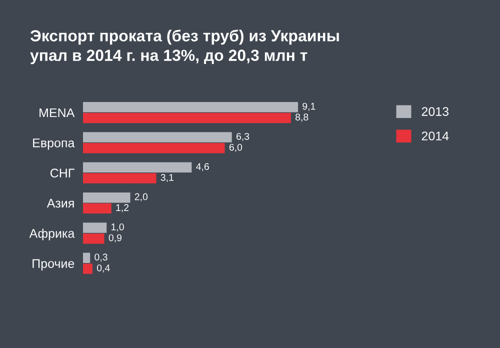 Image resolution: width=500 pixels, height=348 pixels. Describe the element at coordinates (202, 167) in the screenshot. I see `data-label: 4,6` at that location.